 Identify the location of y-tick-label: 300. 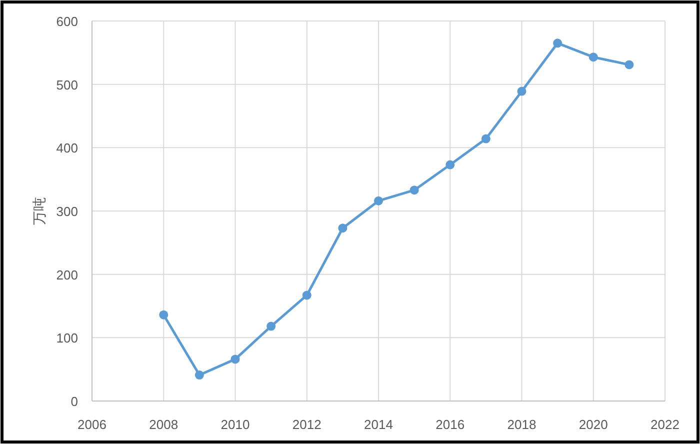
(67, 211).